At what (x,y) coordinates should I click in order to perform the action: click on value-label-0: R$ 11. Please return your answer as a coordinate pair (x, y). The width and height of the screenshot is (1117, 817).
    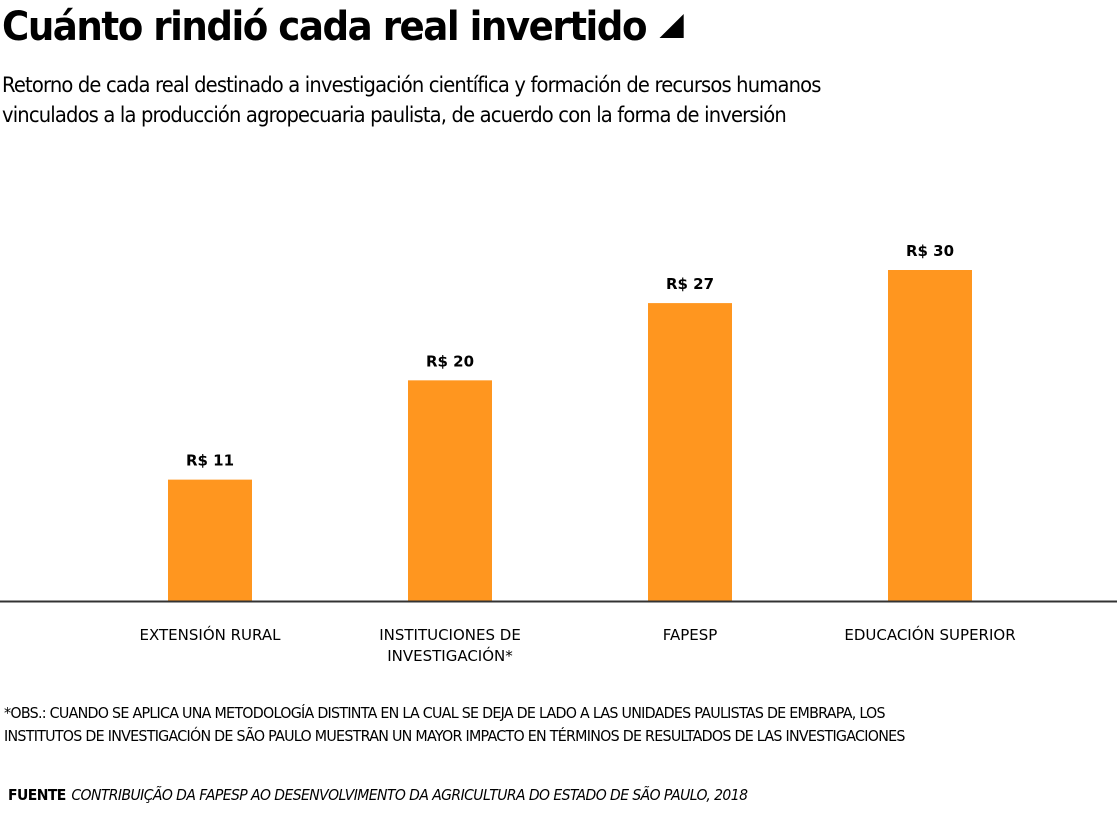
    Looking at the image, I should click on (210, 461).